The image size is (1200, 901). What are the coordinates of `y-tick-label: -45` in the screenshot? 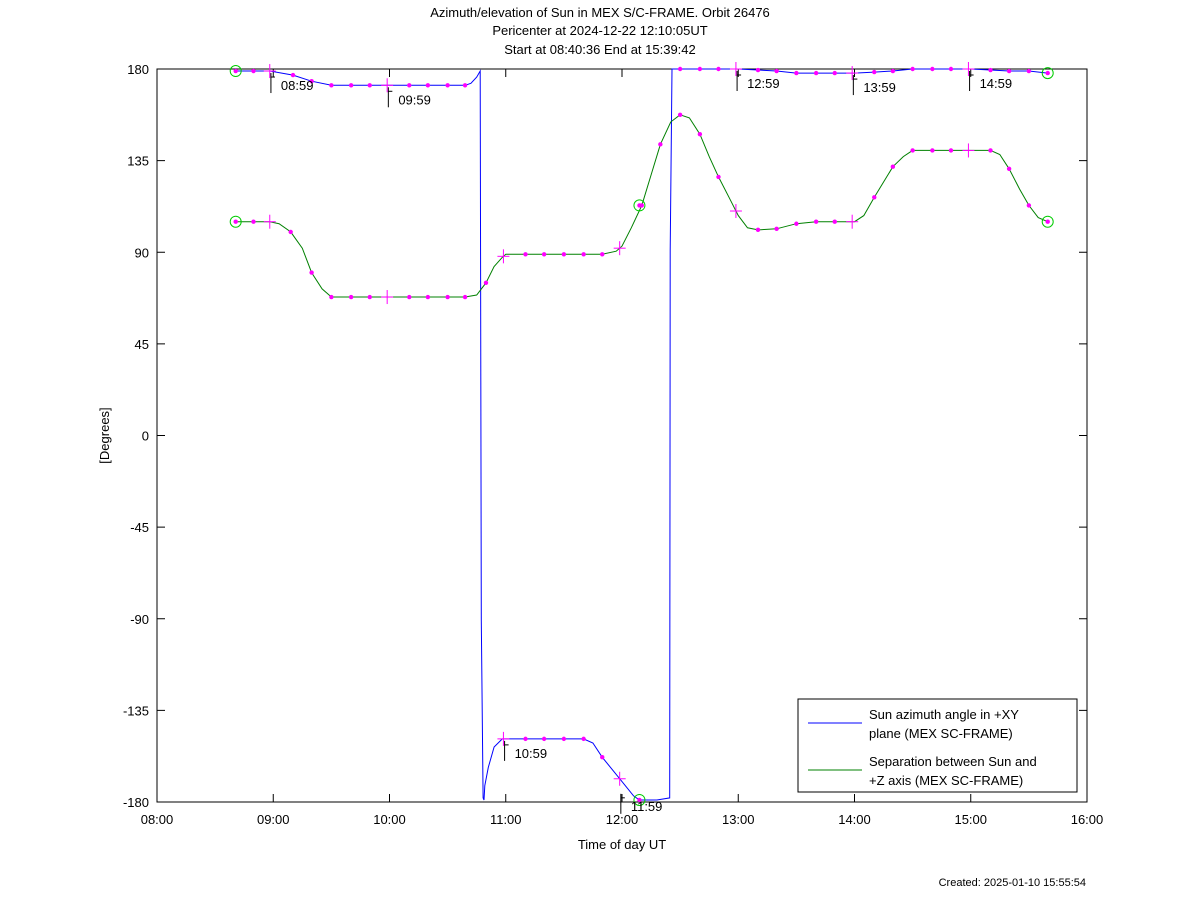 It's located at (139, 527).